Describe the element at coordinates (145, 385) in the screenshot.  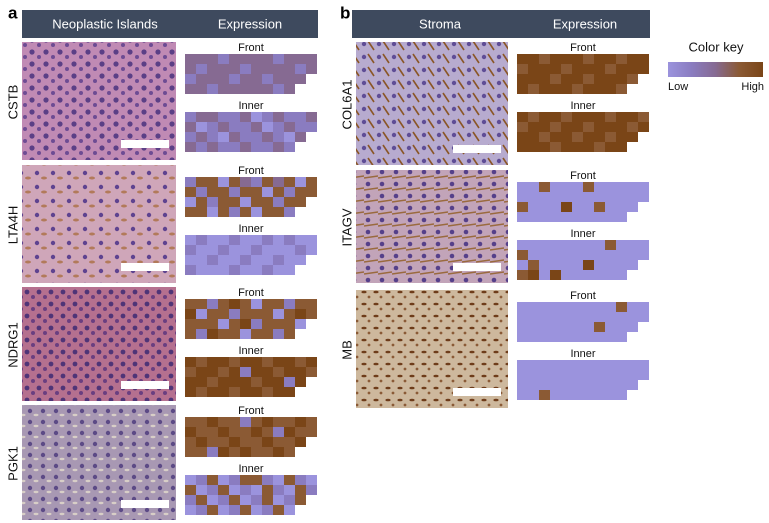
I see `scale-bar` at that location.